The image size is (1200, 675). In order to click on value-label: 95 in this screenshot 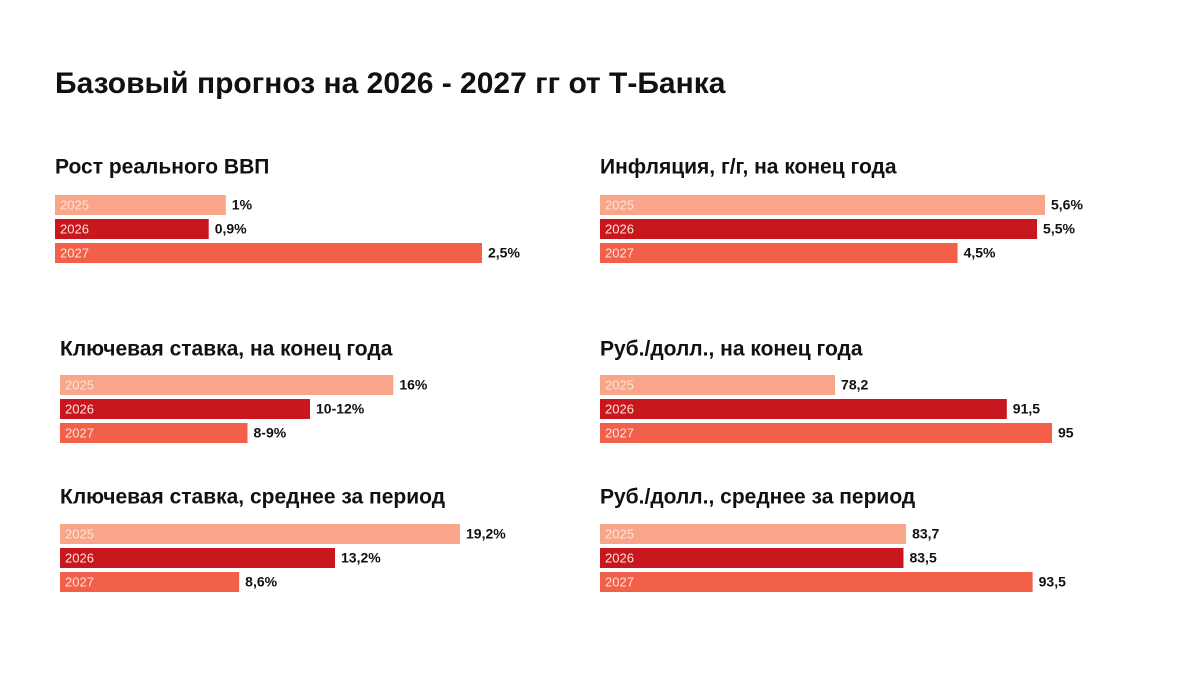, I will do `click(1066, 433)`.